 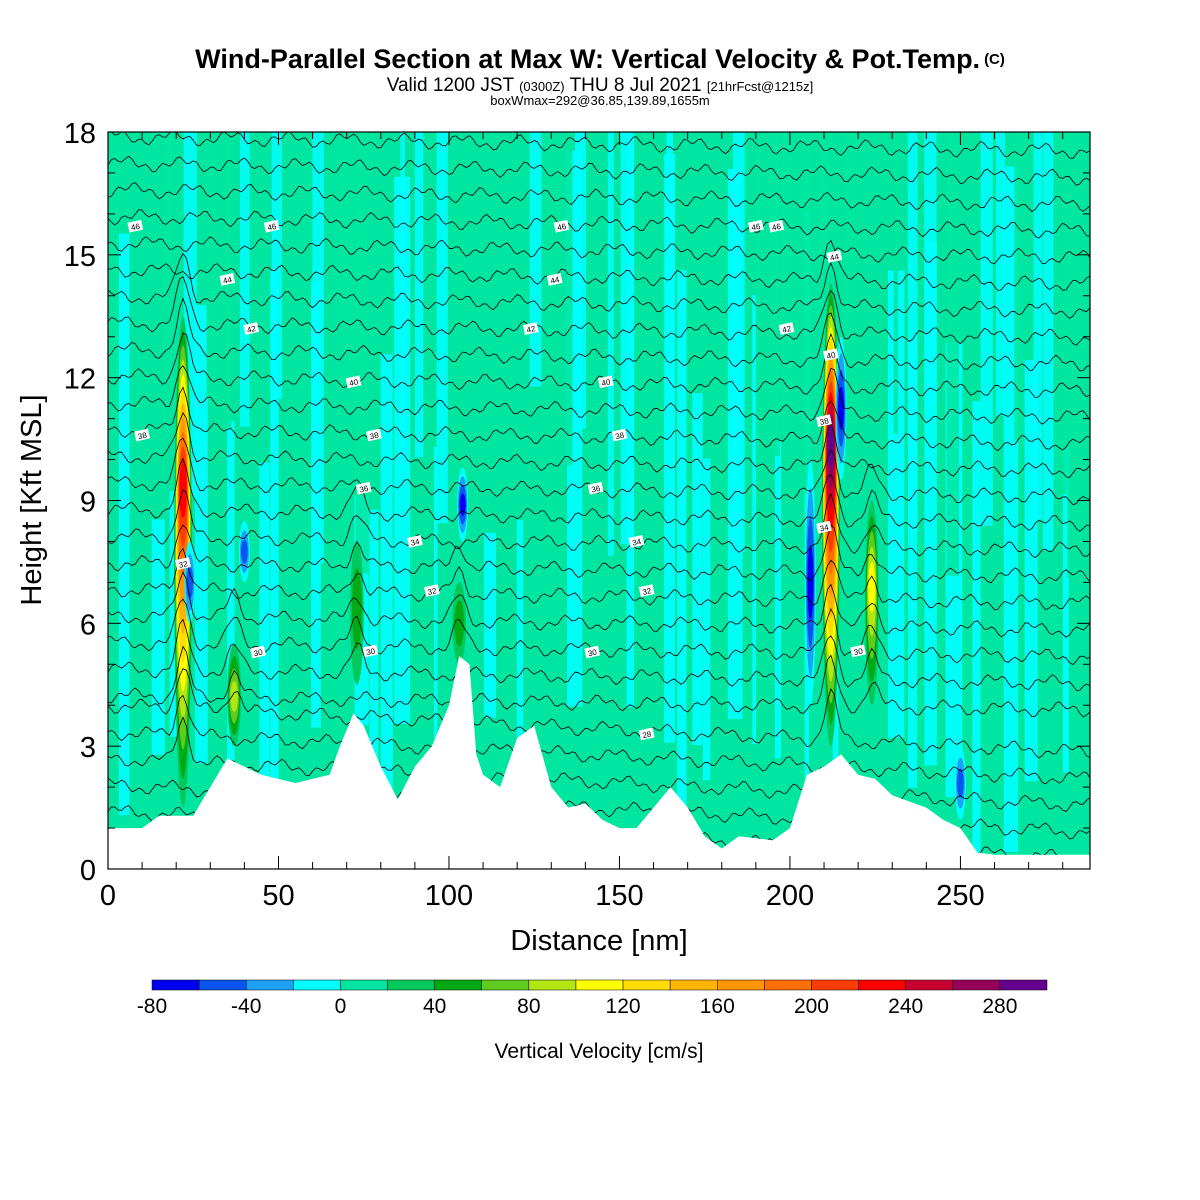 What do you see at coordinates (341, 1006) in the screenshot?
I see `colorbar-tick-label: 0` at bounding box center [341, 1006].